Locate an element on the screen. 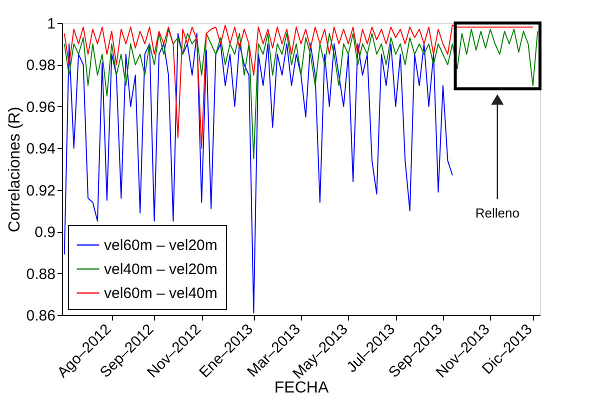 Image resolution: width=602 pixels, height=414 pixels. annotation: Relleno is located at coordinates (497, 213).